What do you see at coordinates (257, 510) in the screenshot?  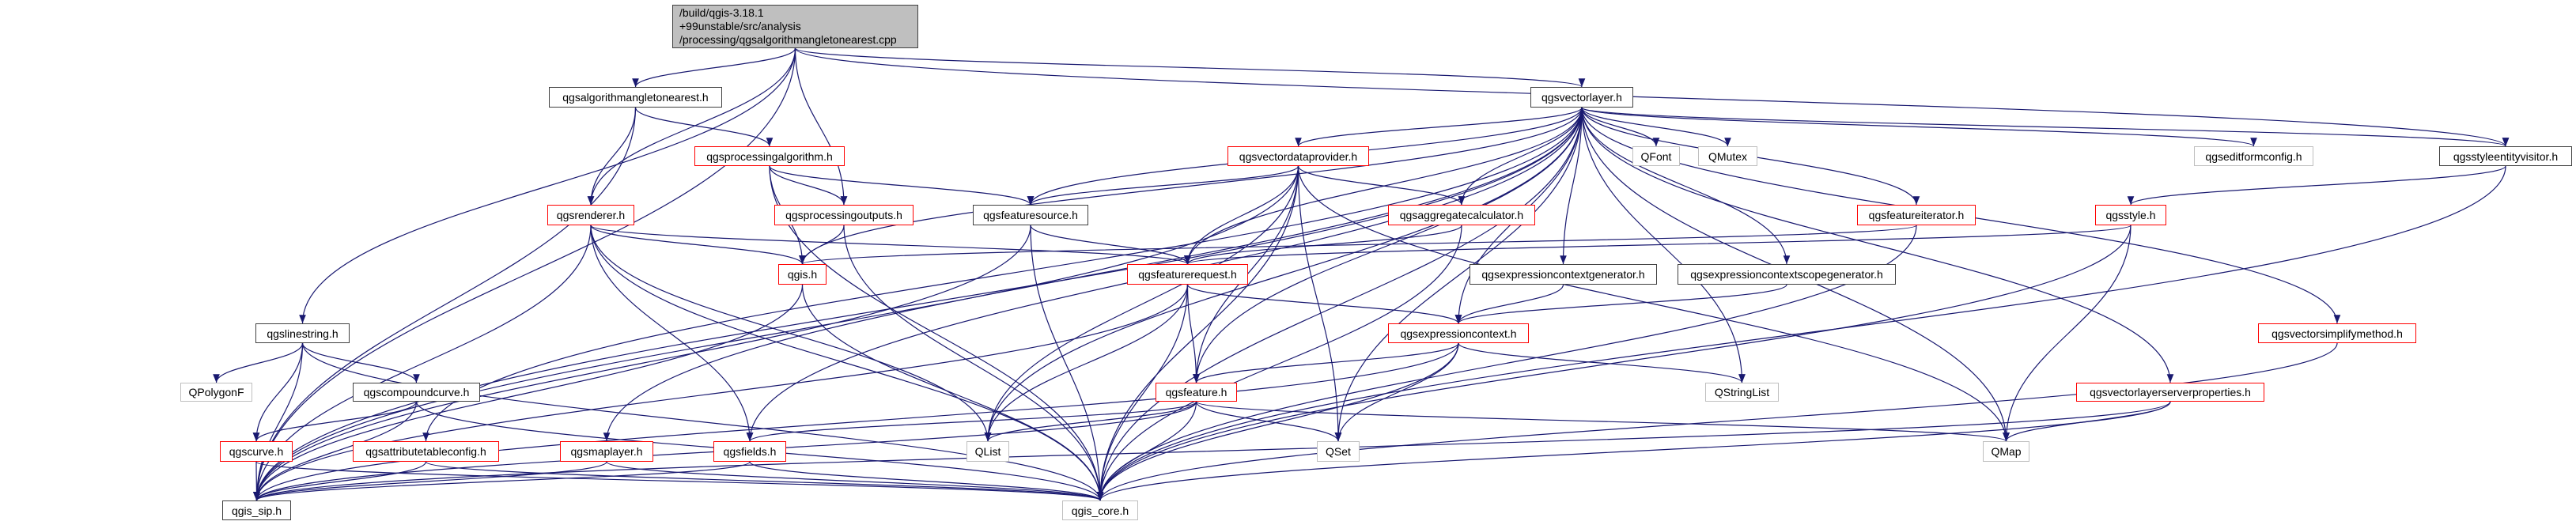 I see `node-qgis-sip-h: qgis_sip.h` at bounding box center [257, 510].